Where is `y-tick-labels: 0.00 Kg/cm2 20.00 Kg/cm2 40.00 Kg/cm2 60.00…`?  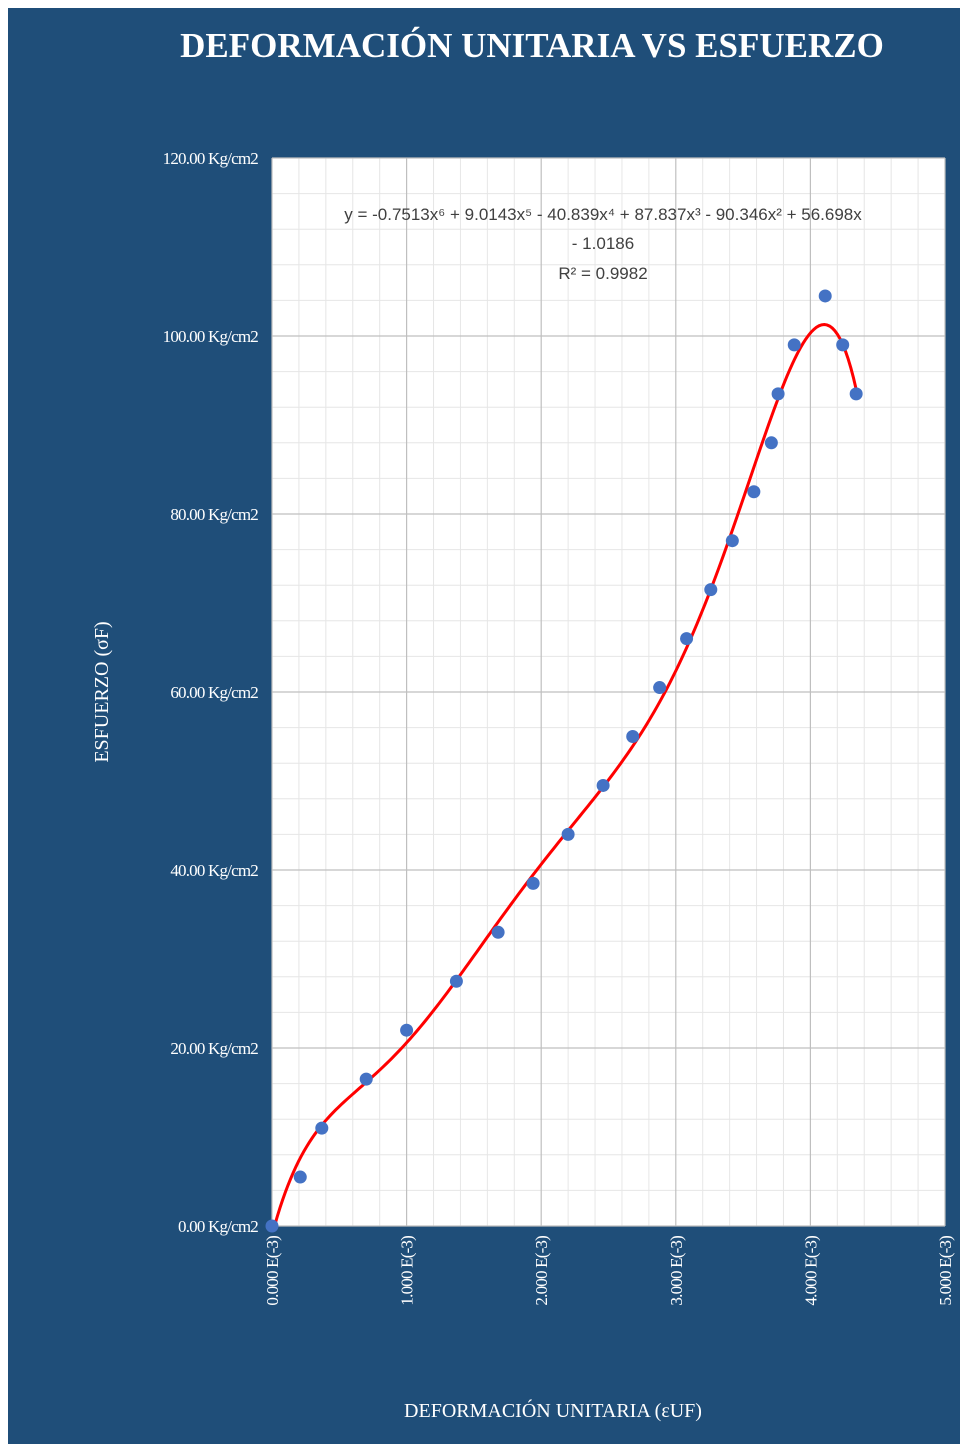 y-tick-labels: 0.00 Kg/cm2 20.00 Kg/cm2 40.00 Kg/cm2 60.00… is located at coordinates (211, 692).